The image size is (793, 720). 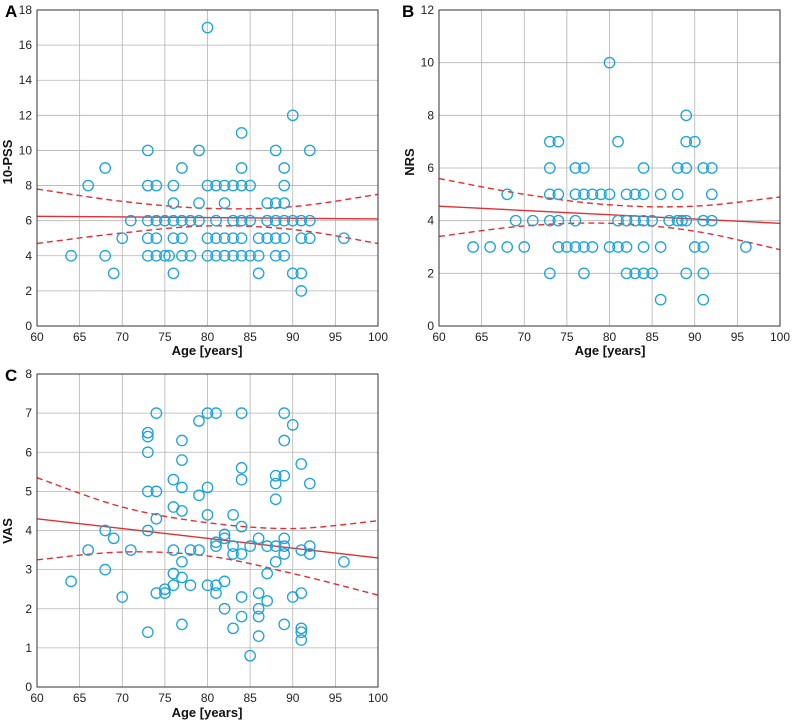 I want to click on panel-b-x-tick-label: 70, so click(x=525, y=337).